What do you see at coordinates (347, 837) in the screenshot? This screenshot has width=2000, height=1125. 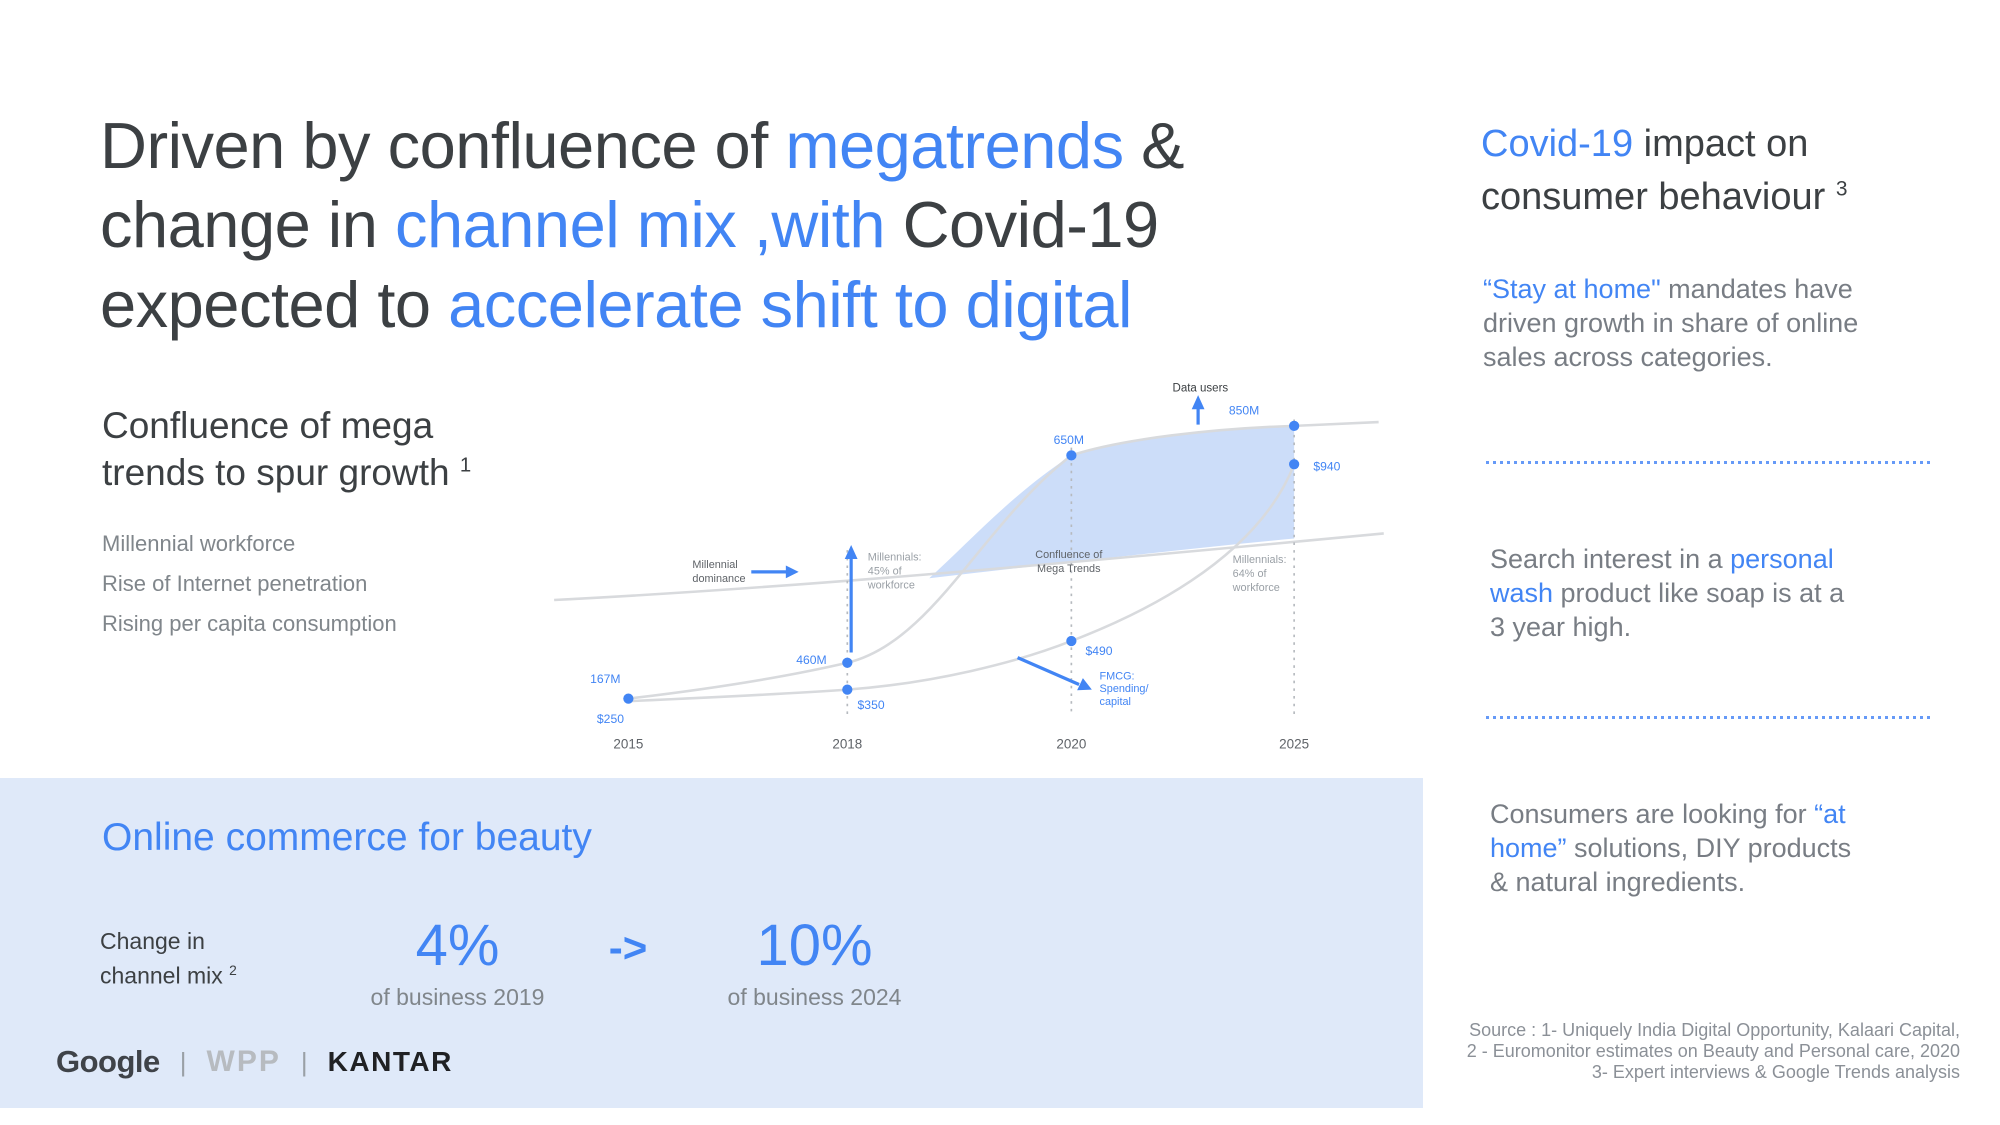 I see `online-commerce-heading: Online commerce for beauty` at bounding box center [347, 837].